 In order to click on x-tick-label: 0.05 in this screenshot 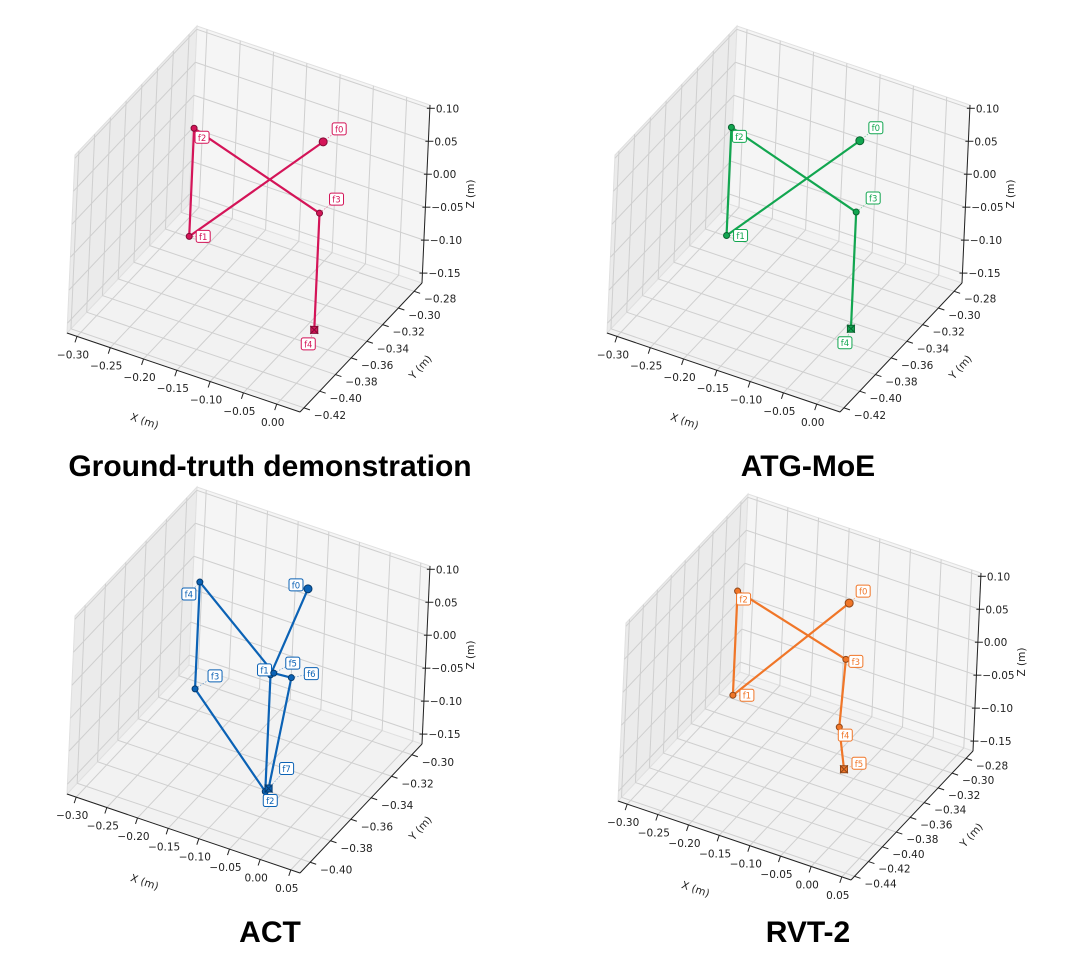, I will do `click(837, 896)`.